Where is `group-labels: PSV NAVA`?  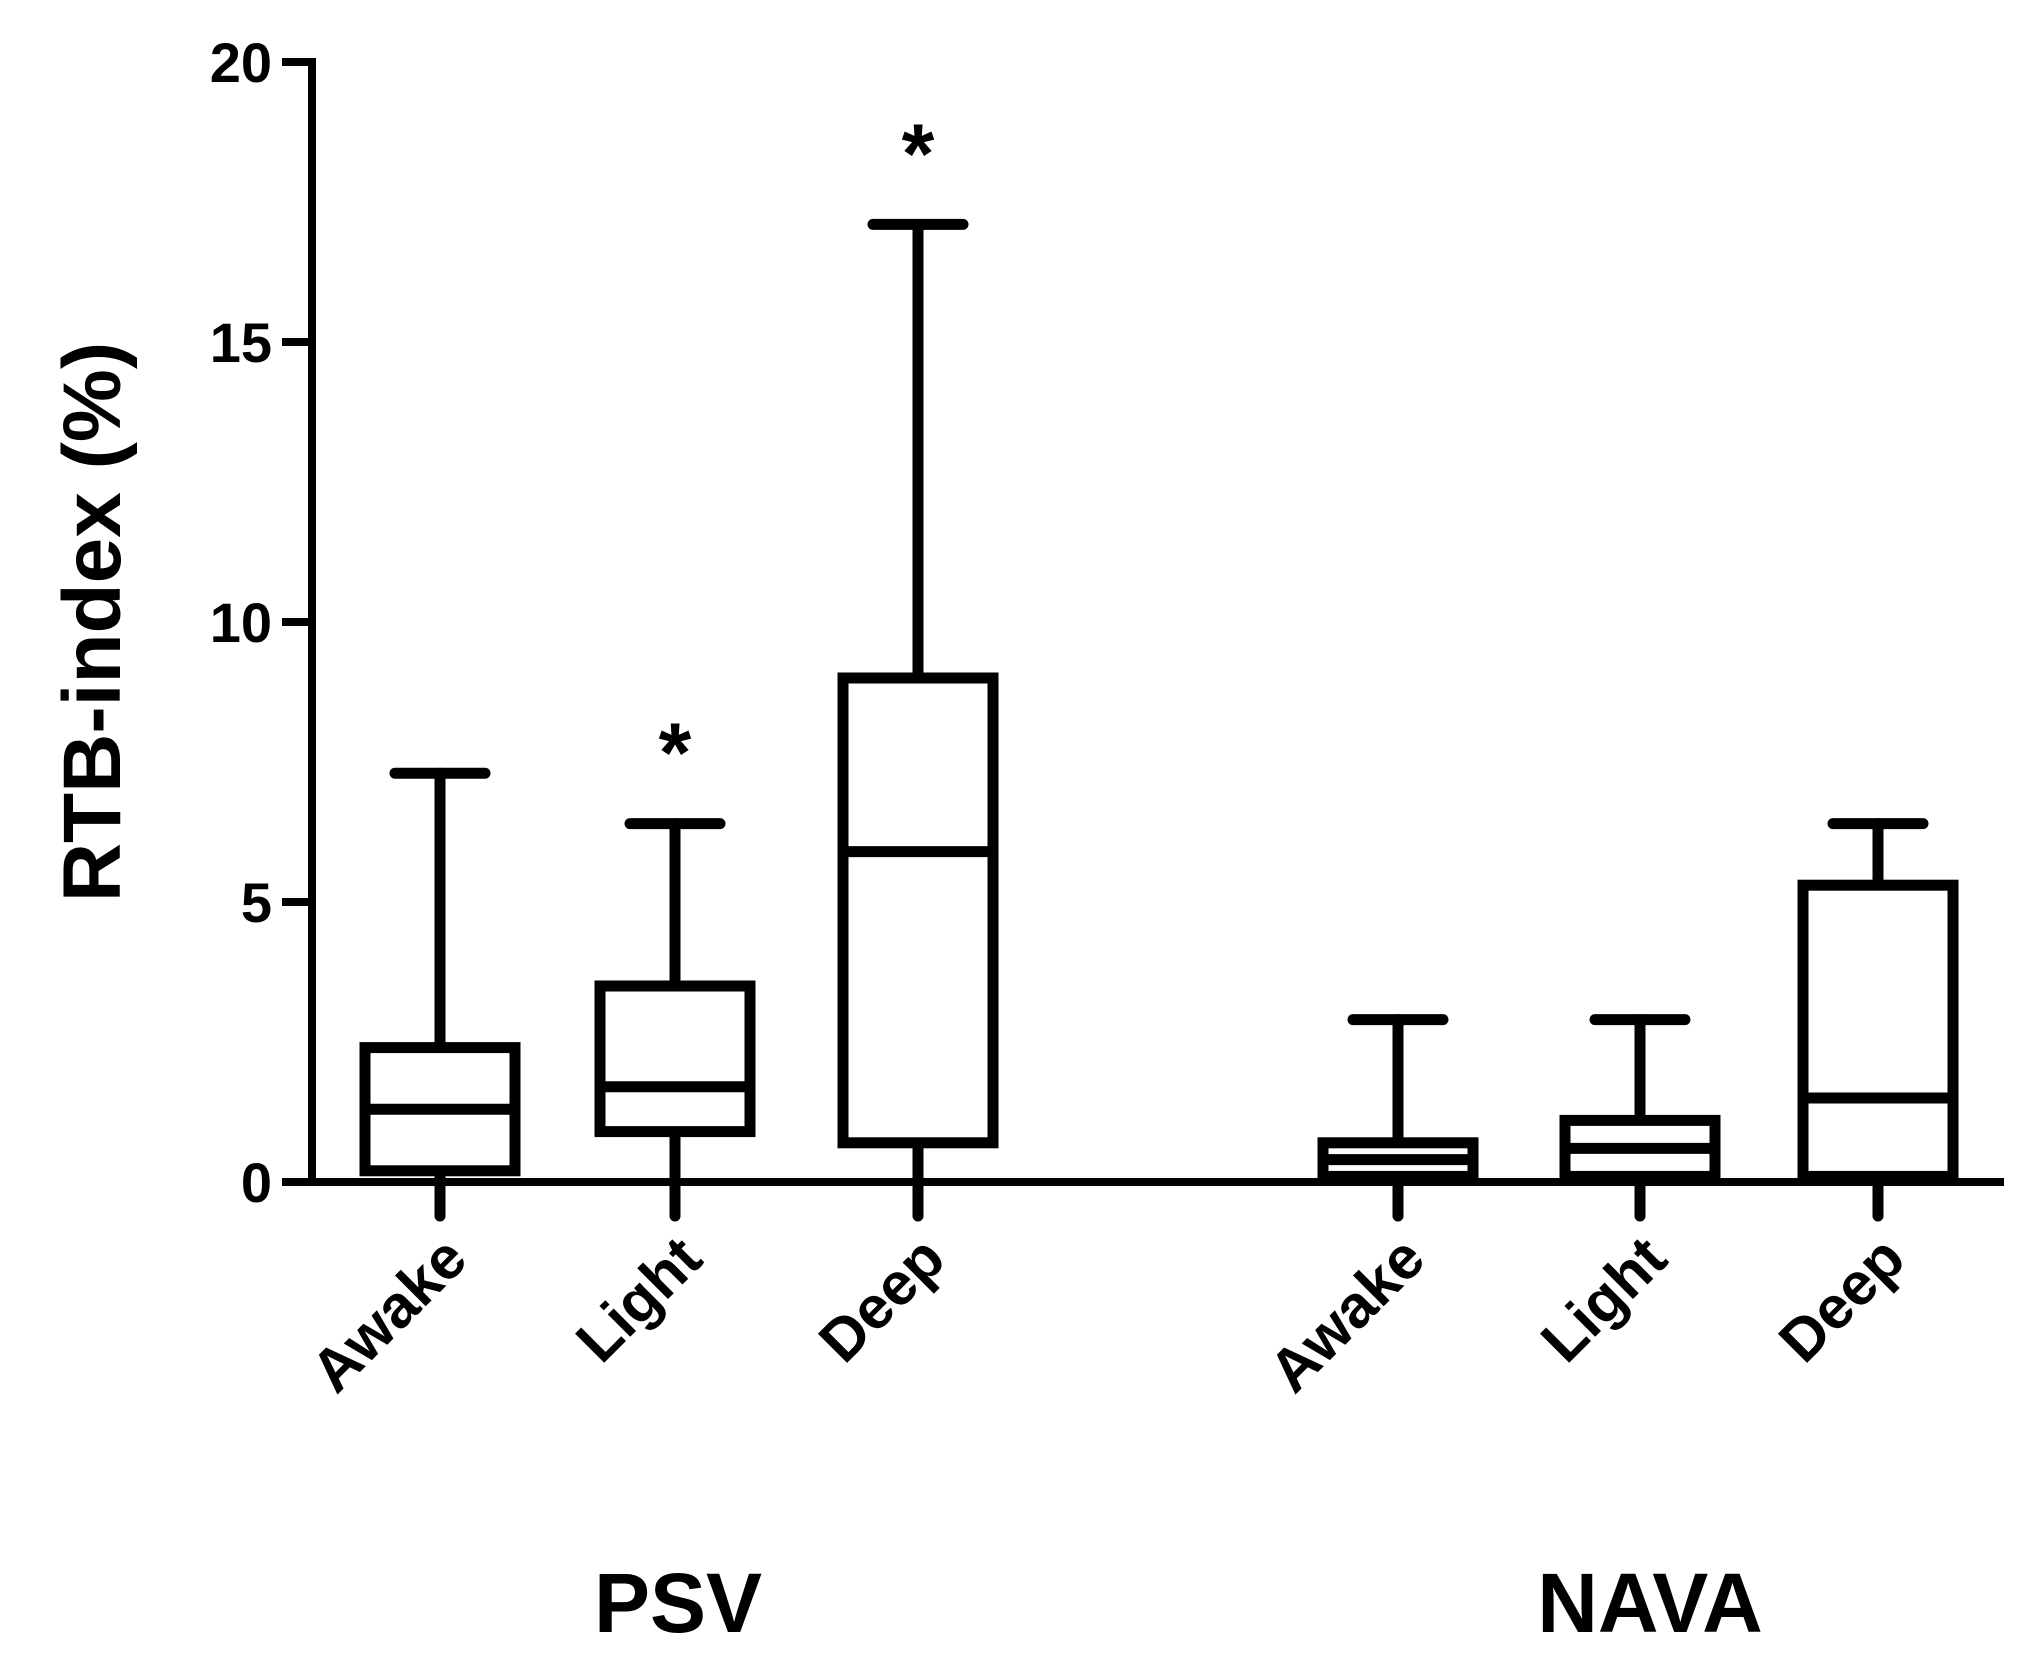
group-labels: PSV NAVA is located at coordinates (1178, 1603).